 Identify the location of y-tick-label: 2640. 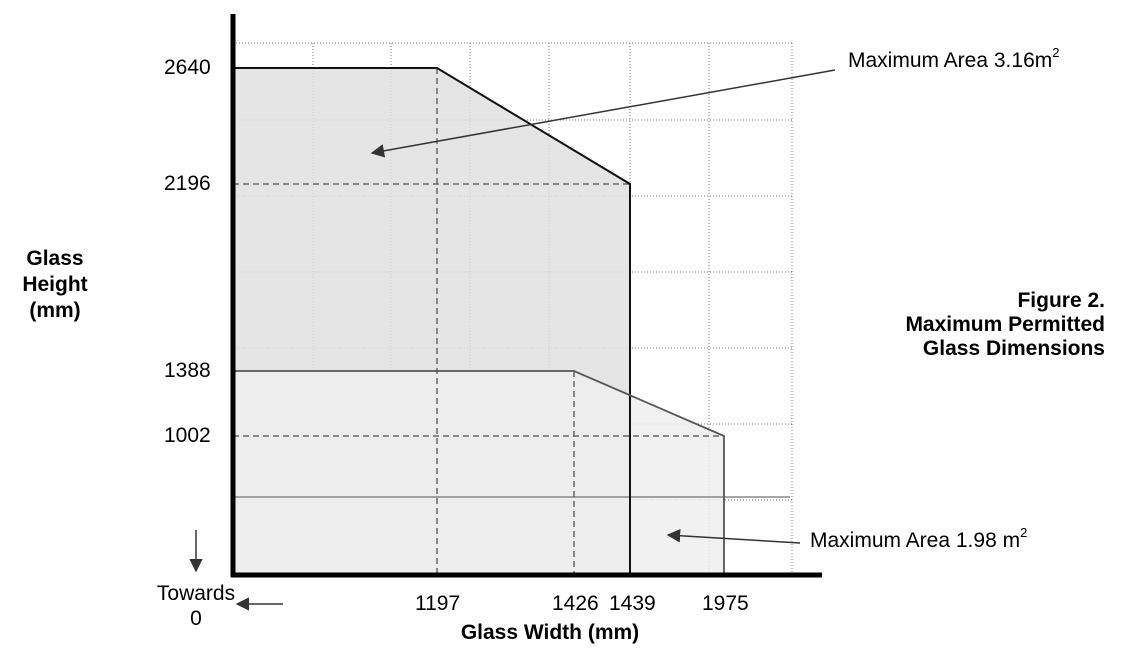
(187, 67).